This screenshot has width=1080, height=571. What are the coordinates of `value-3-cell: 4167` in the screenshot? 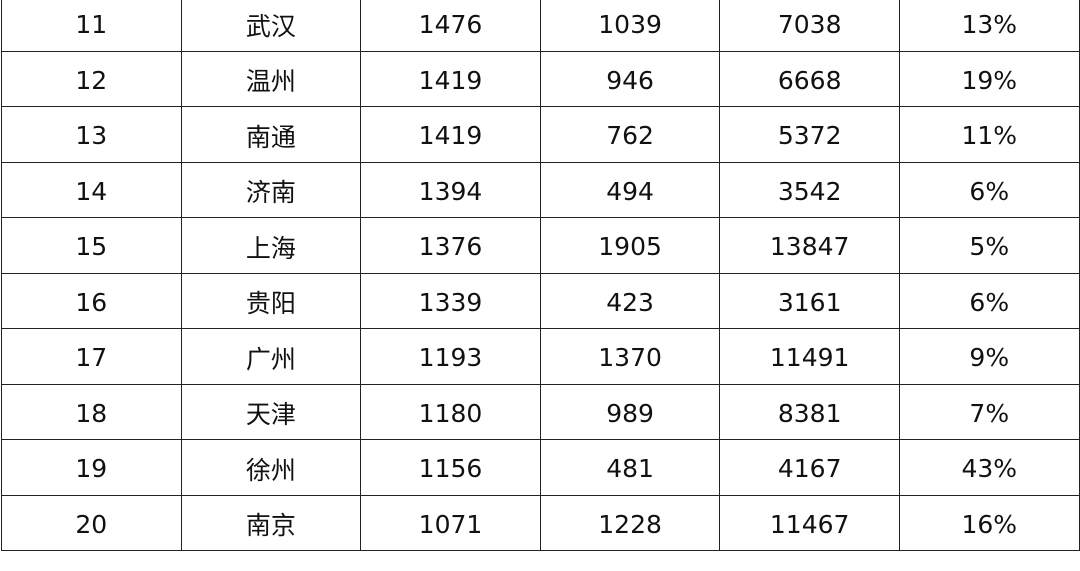 It's located at (809, 467).